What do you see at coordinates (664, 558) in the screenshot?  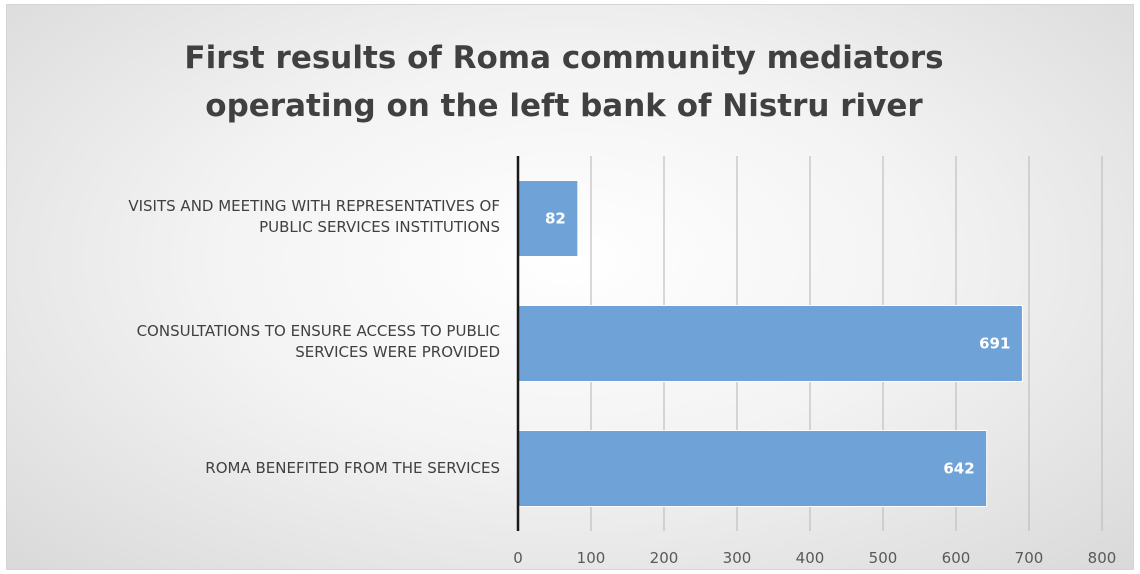 I see `x-tick-label: 200` at bounding box center [664, 558].